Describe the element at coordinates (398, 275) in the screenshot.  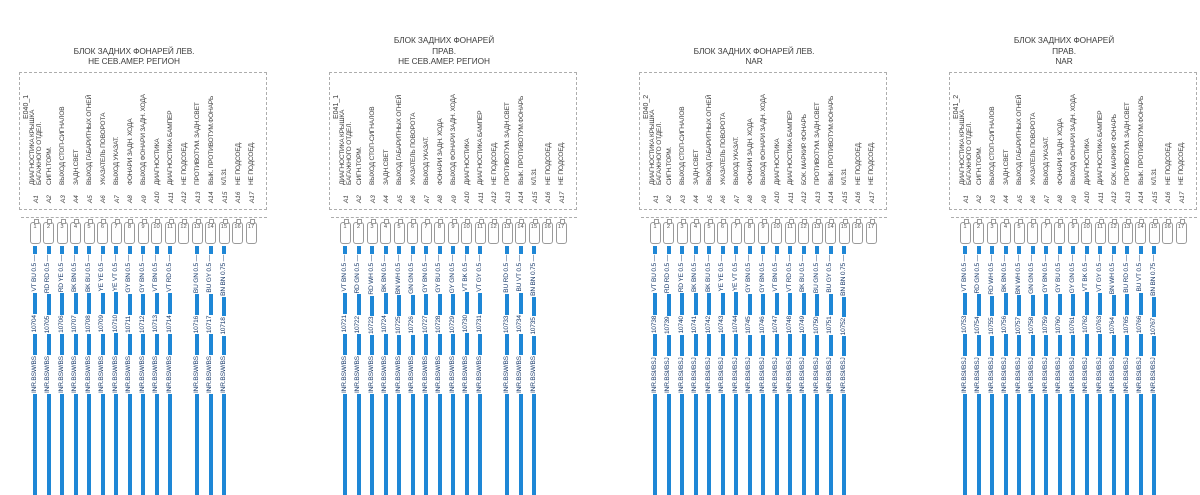
I see `wire-color-spec: BN WH 0.5 —` at that location.